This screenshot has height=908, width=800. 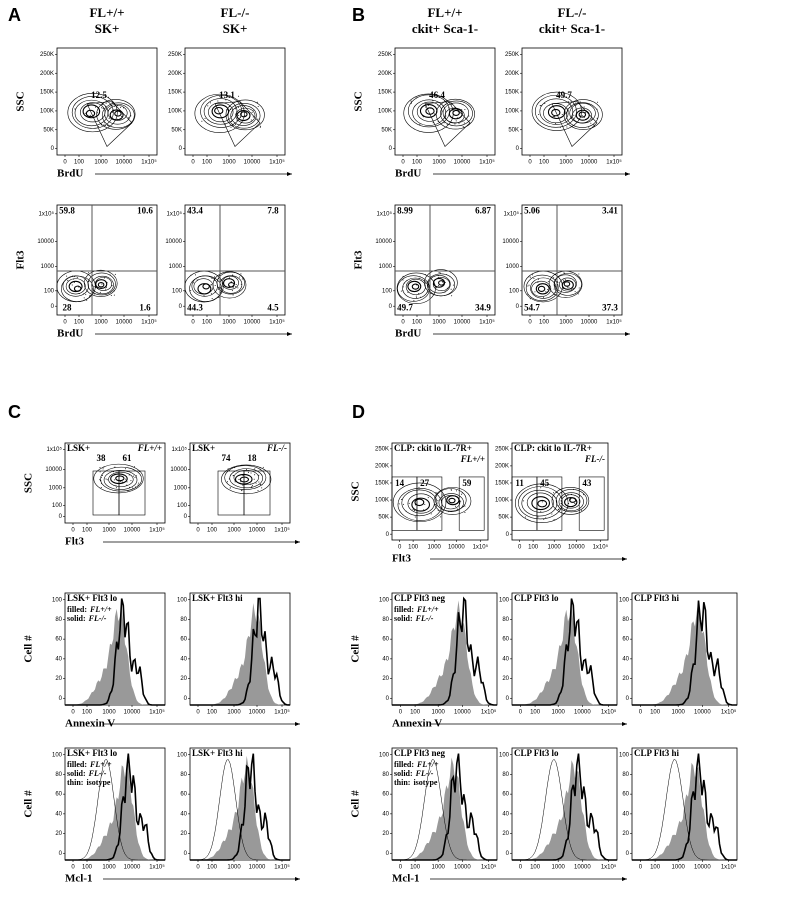 I want to click on gate-value: 10.6, so click(x=145, y=211).